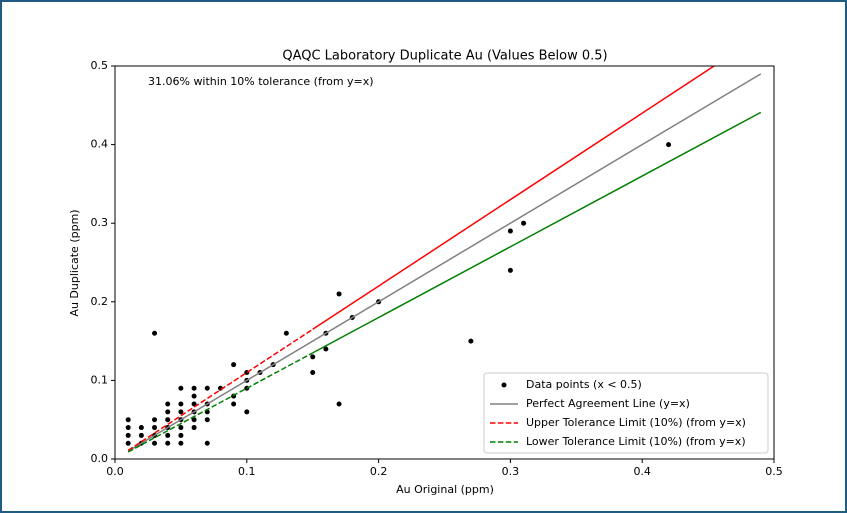 The image size is (847, 513). Describe the element at coordinates (504, 385) in the screenshot. I see `legend-marker` at that location.